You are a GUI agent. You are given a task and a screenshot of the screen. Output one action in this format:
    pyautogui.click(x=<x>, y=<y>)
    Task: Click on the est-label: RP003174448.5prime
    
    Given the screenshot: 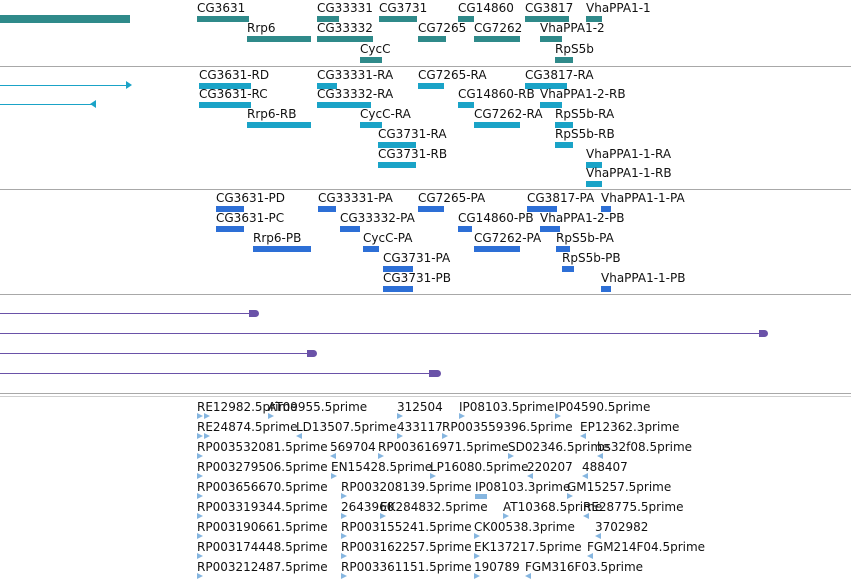 What is the action you would take?
    pyautogui.click(x=262, y=547)
    